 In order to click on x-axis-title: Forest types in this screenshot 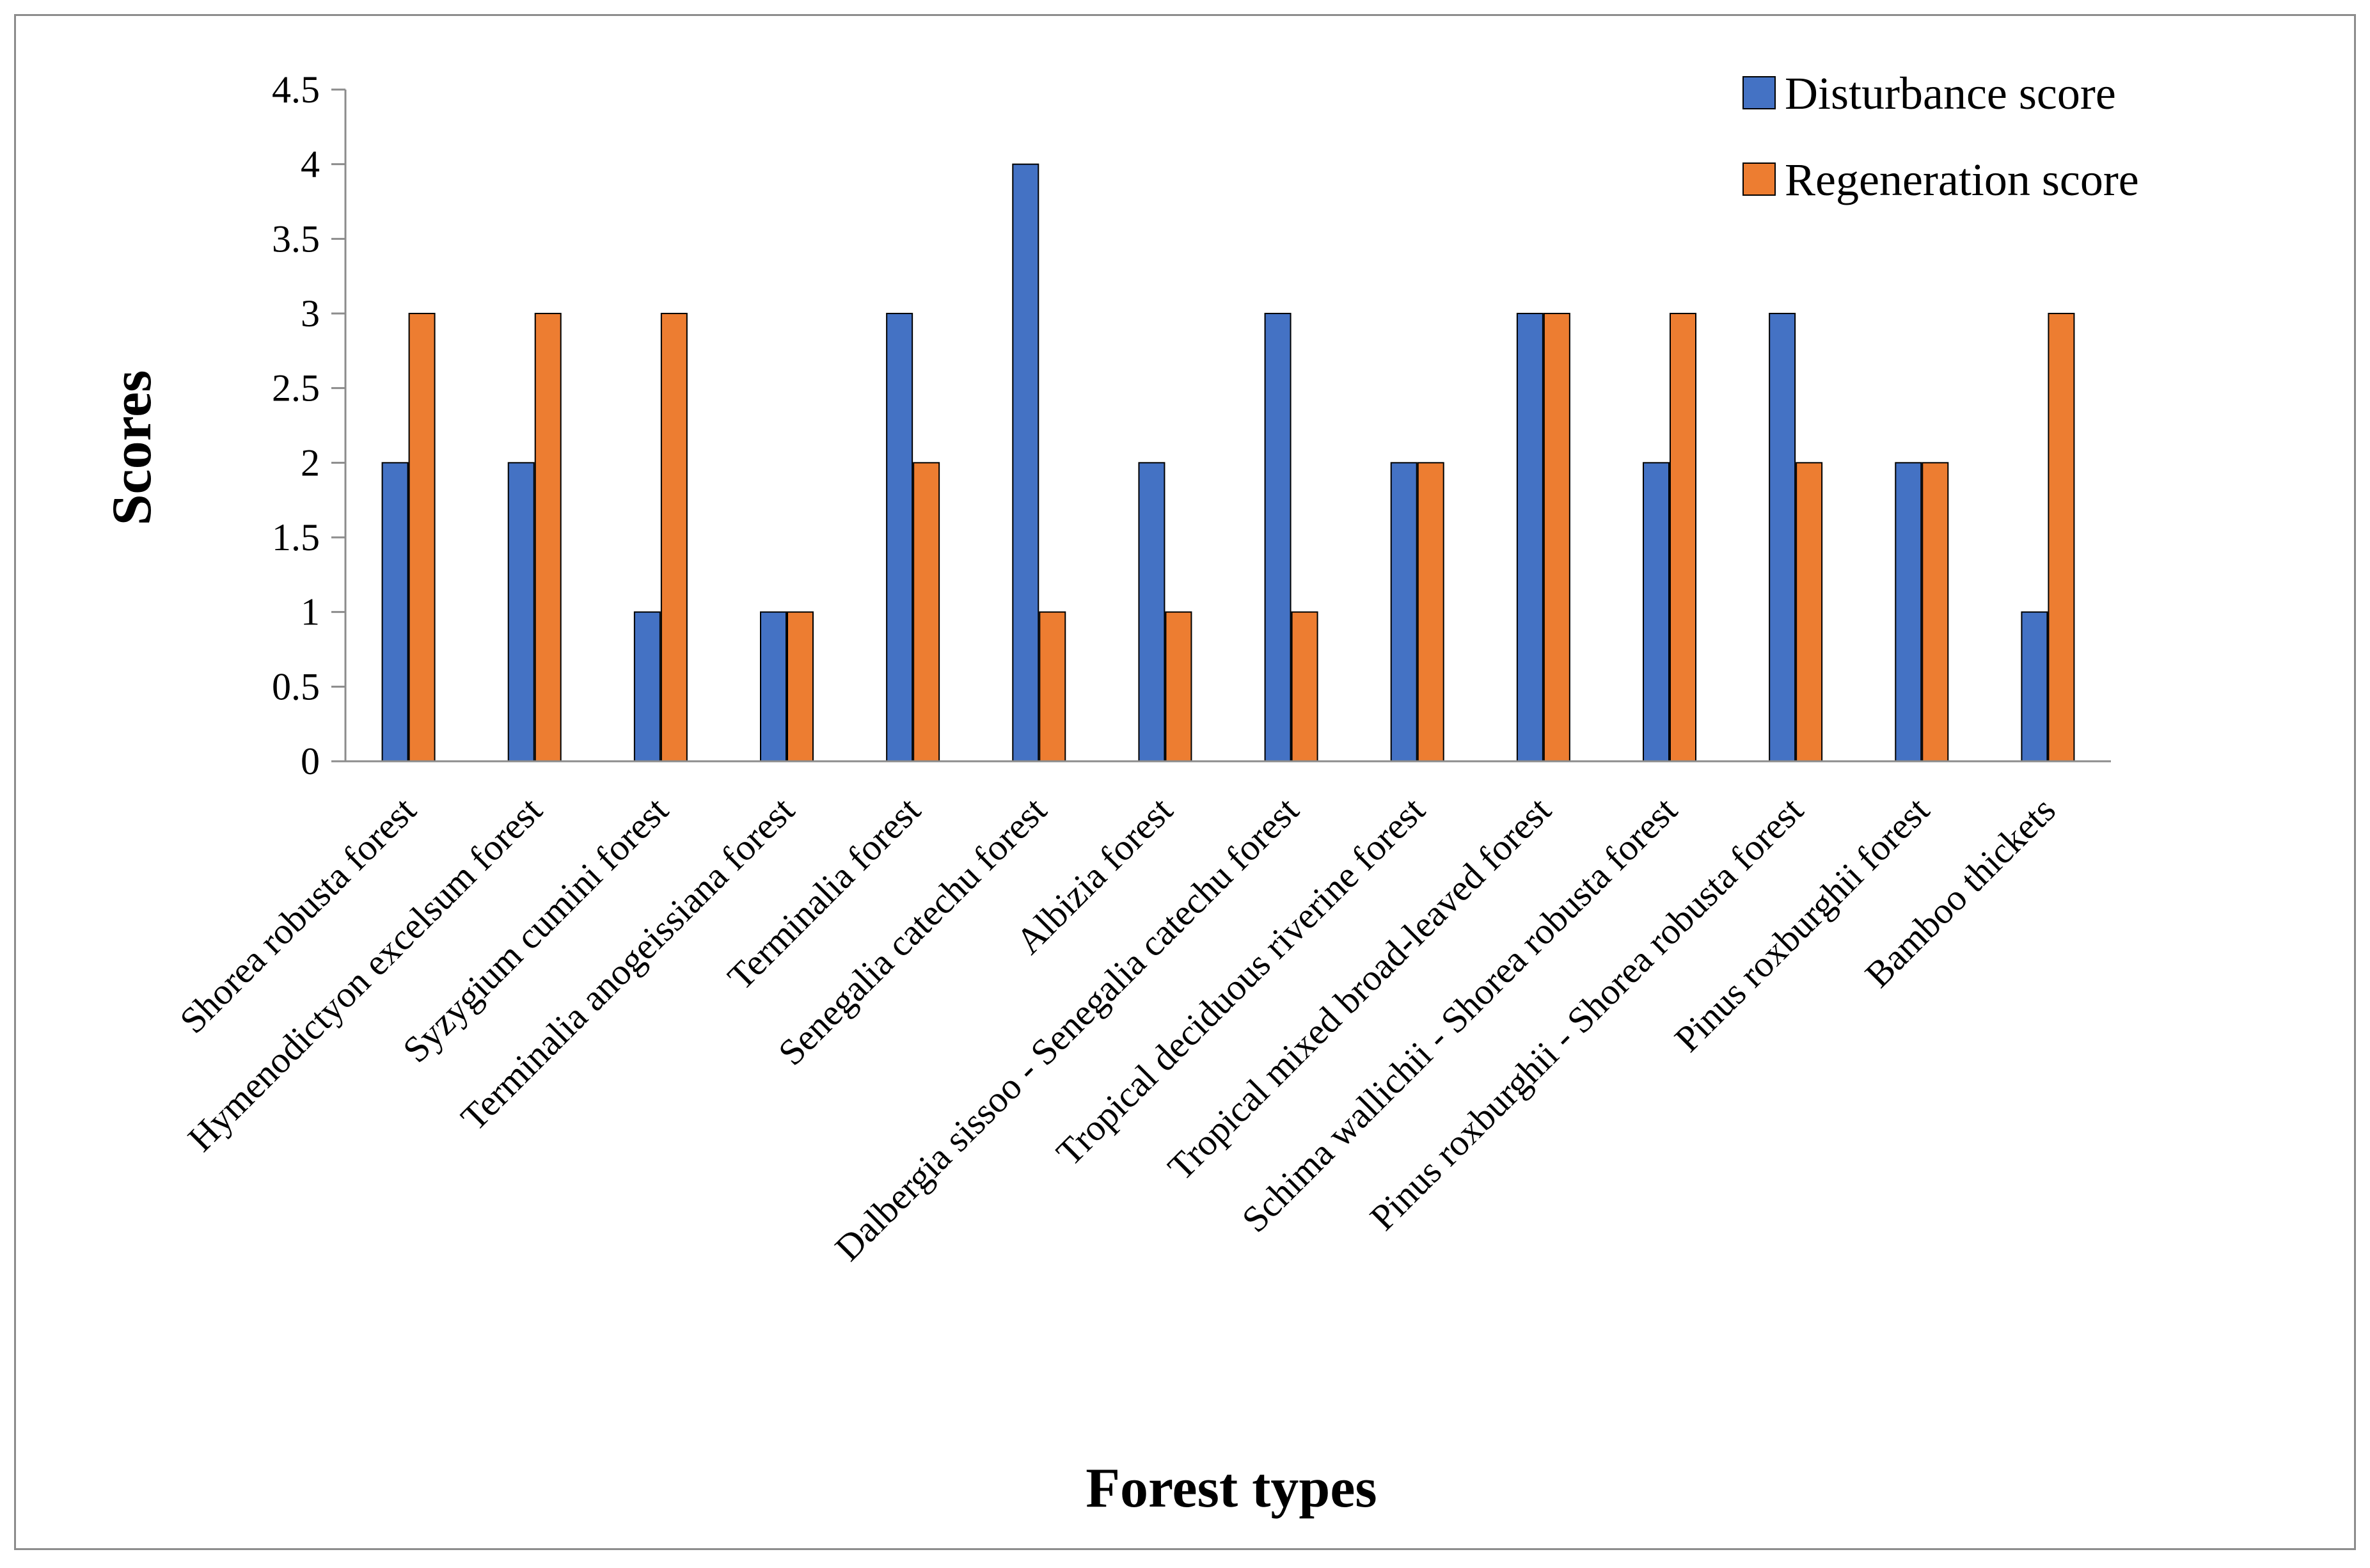, I will do `click(1231, 1488)`.